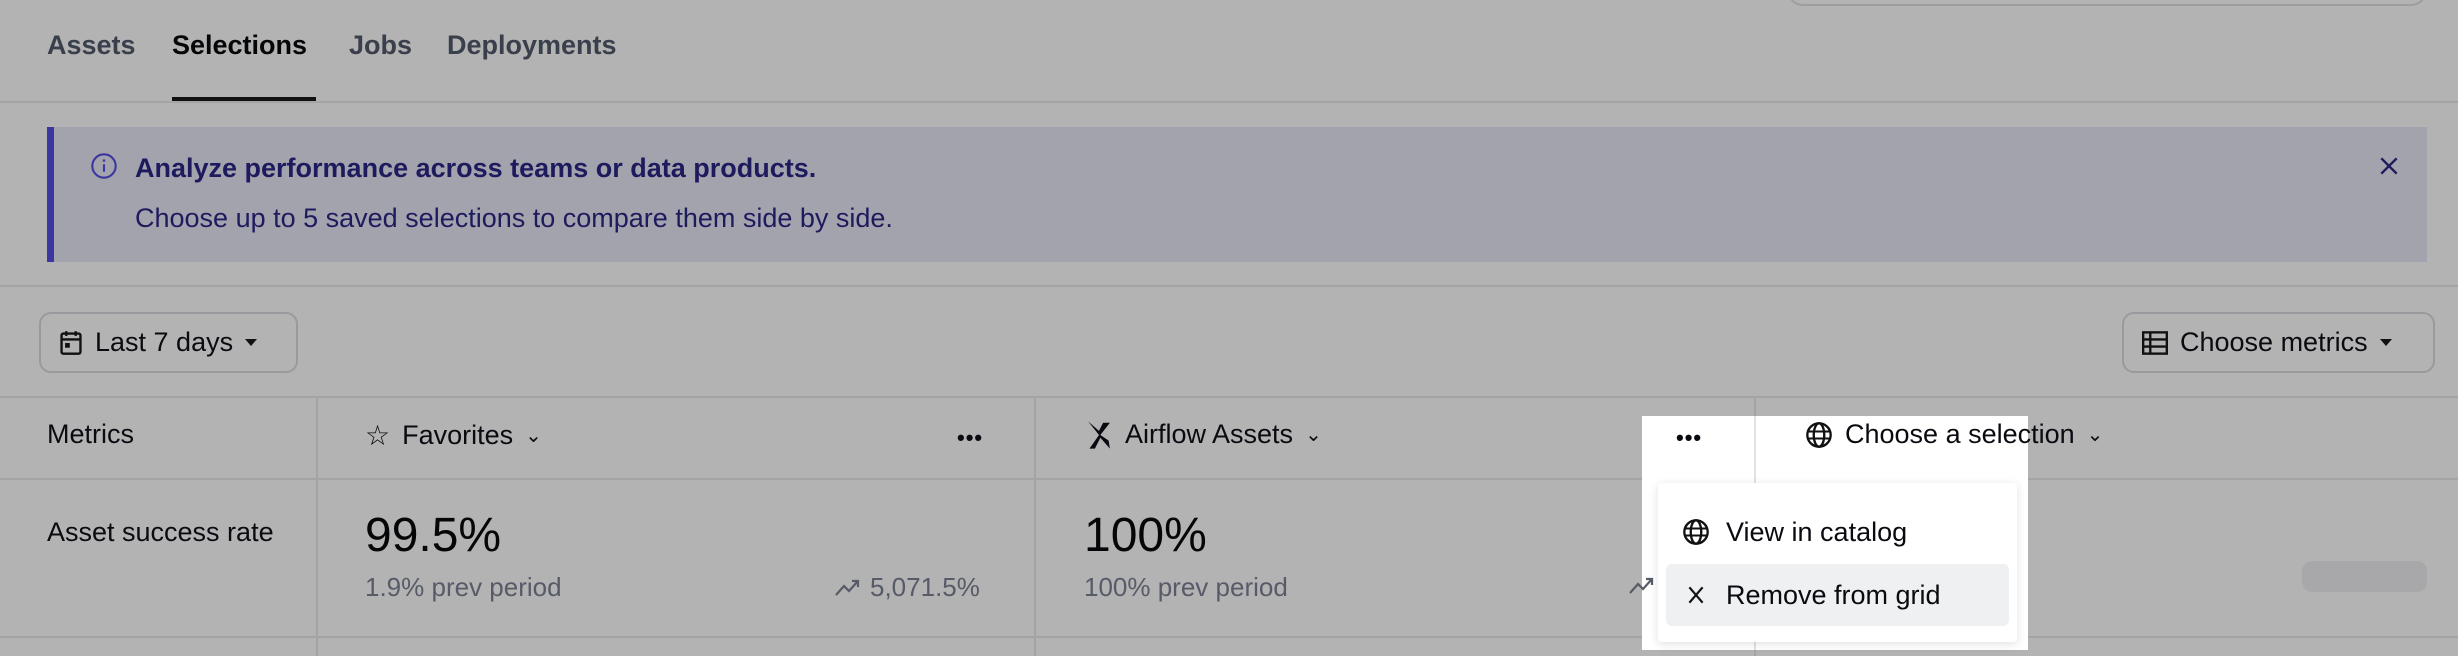  What do you see at coordinates (1833, 594) in the screenshot?
I see `menu-item-label: Remove from grid` at bounding box center [1833, 594].